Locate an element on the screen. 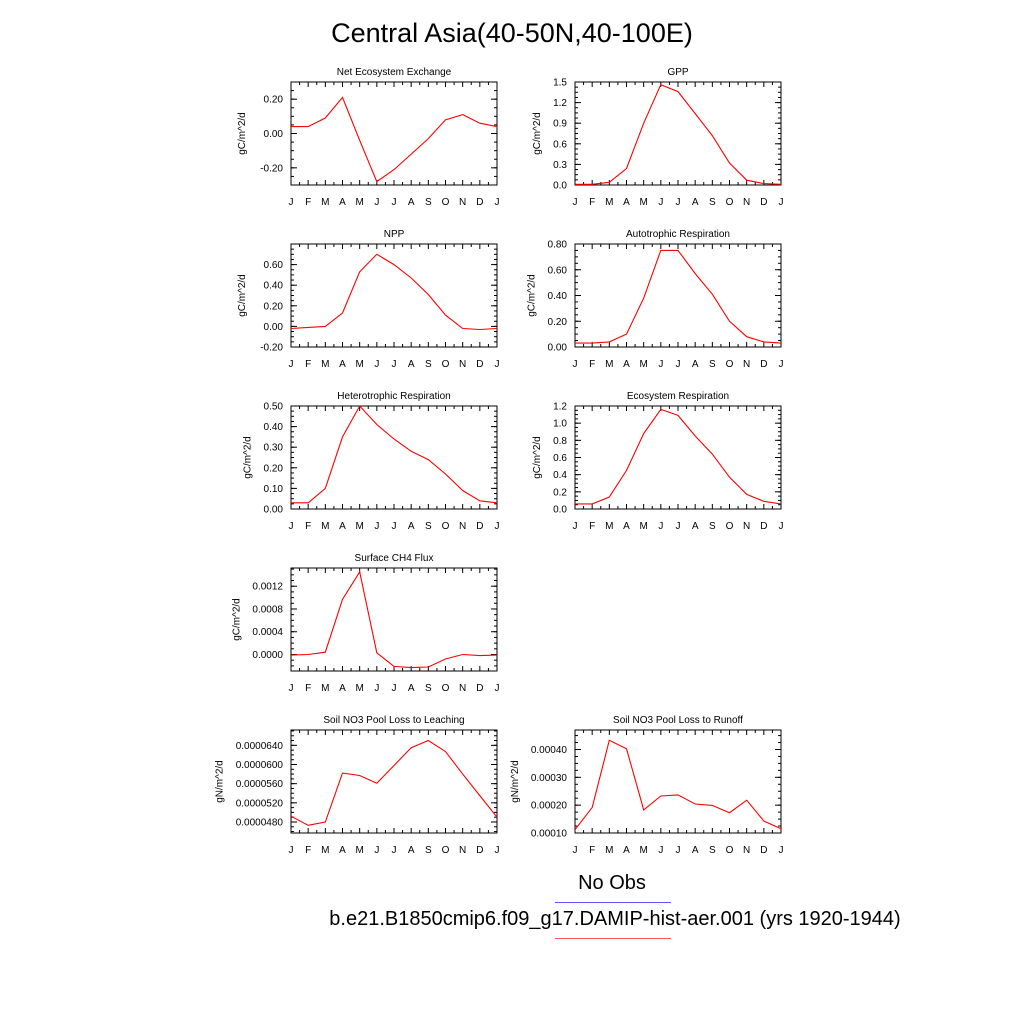 Image resolution: width=1024 pixels, height=1024 pixels. panel-title: Ecosystem Respiration is located at coordinates (678, 396).